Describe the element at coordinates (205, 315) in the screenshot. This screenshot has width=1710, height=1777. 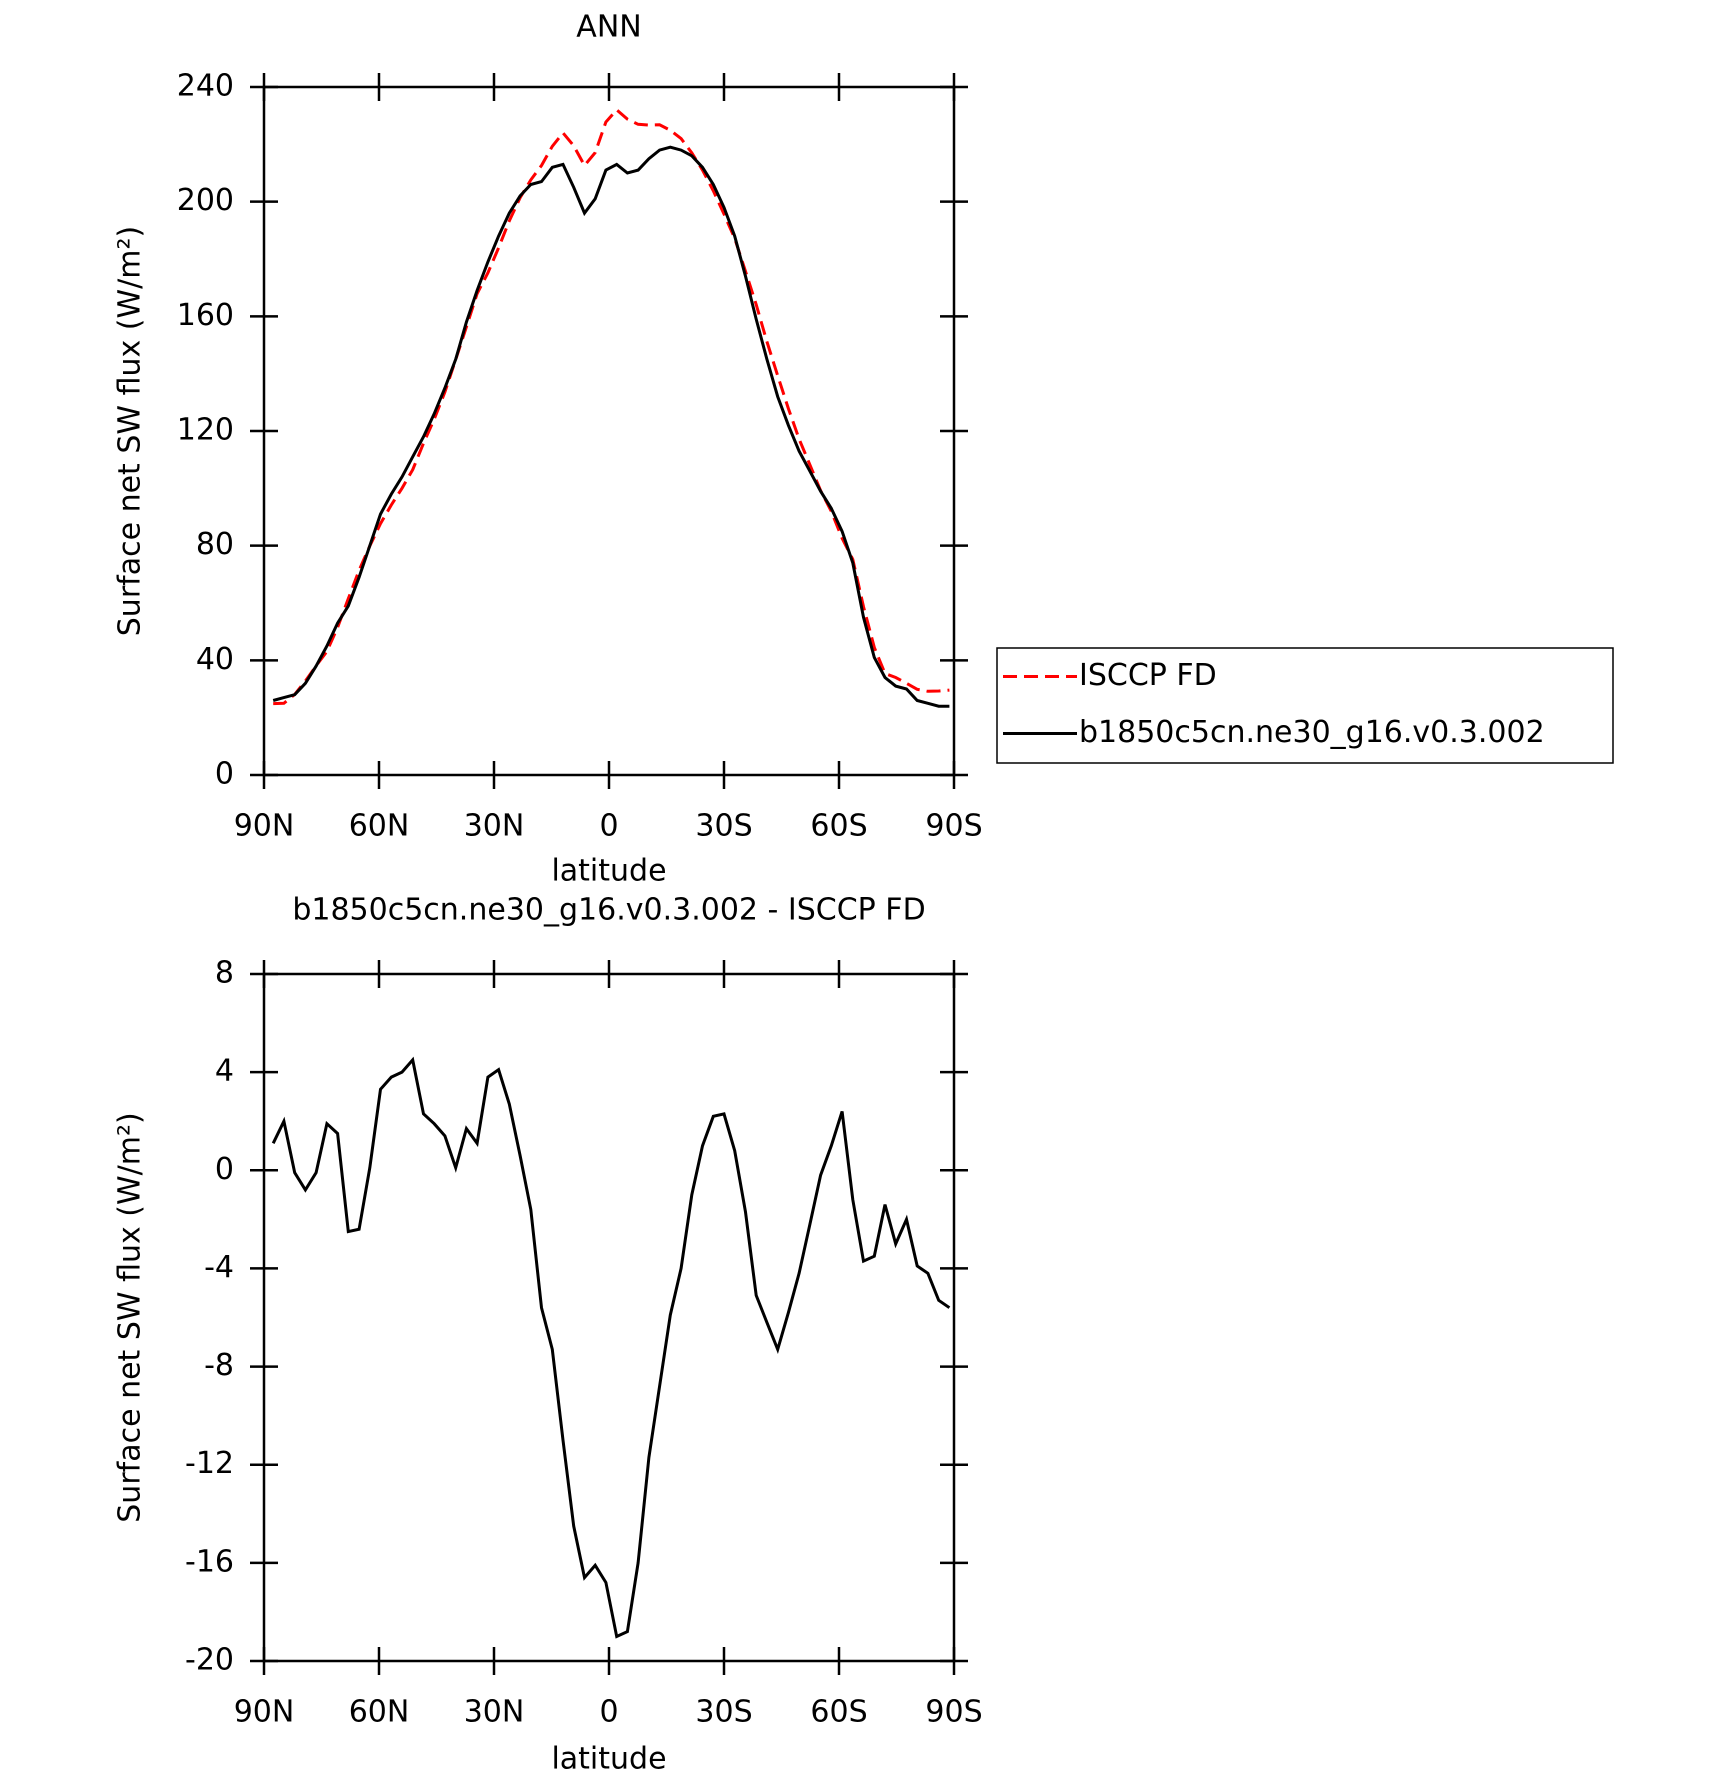
I see `y-tick-label: 160` at that location.